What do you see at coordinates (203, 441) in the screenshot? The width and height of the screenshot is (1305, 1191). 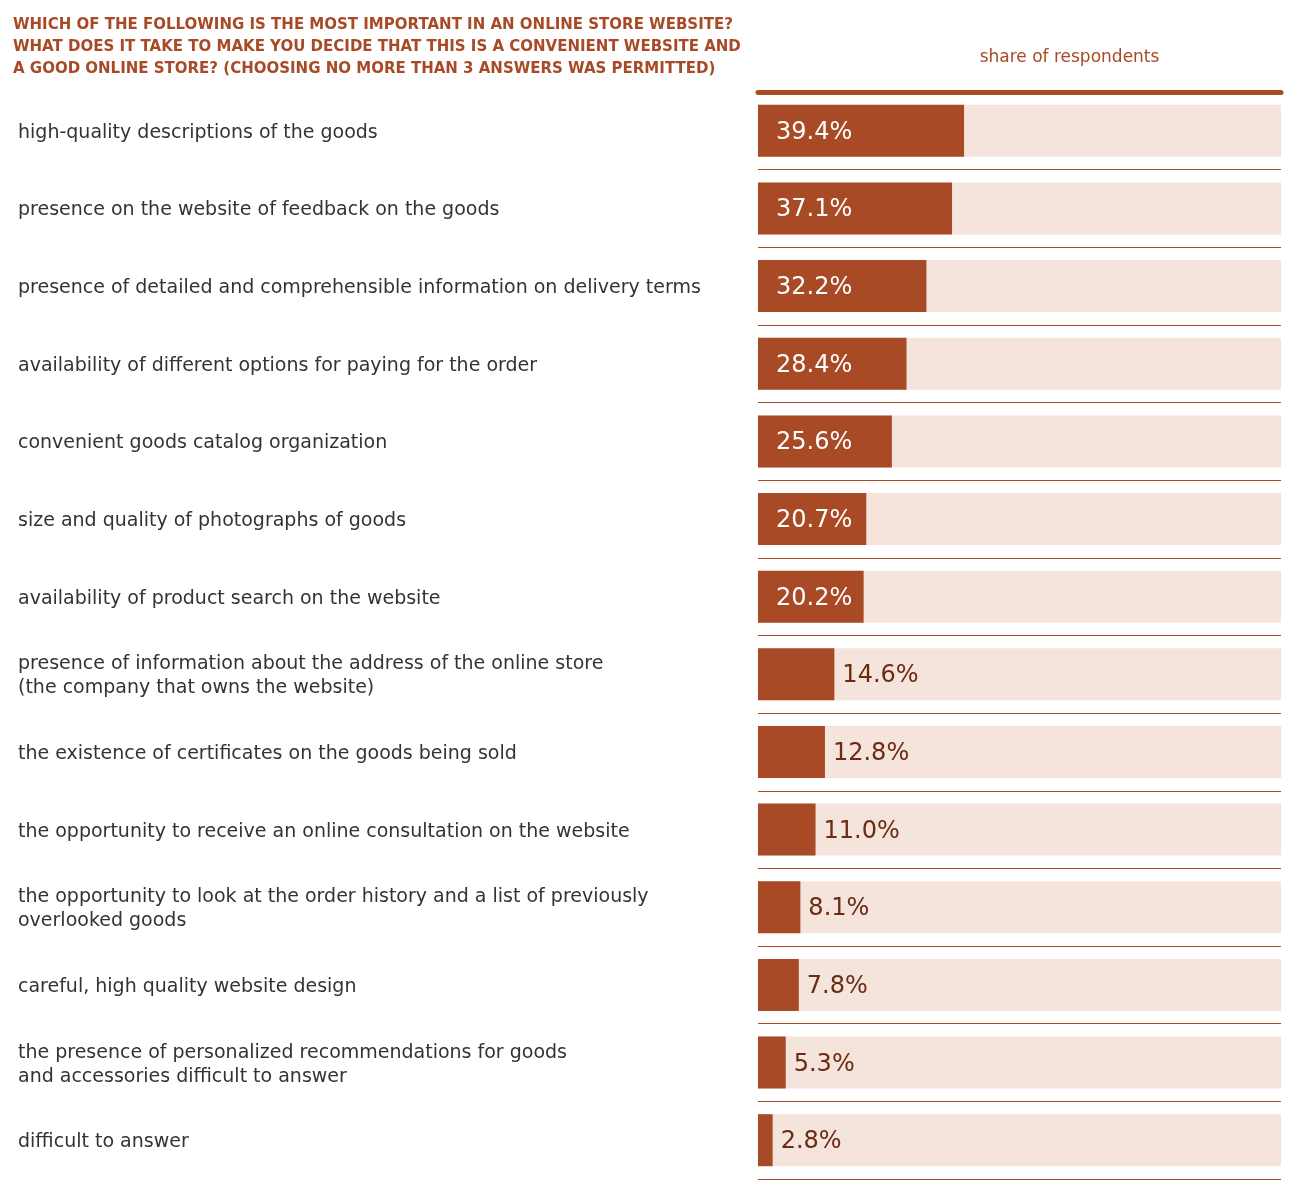 I see `y-tick-label: convenient goods catalog organization` at bounding box center [203, 441].